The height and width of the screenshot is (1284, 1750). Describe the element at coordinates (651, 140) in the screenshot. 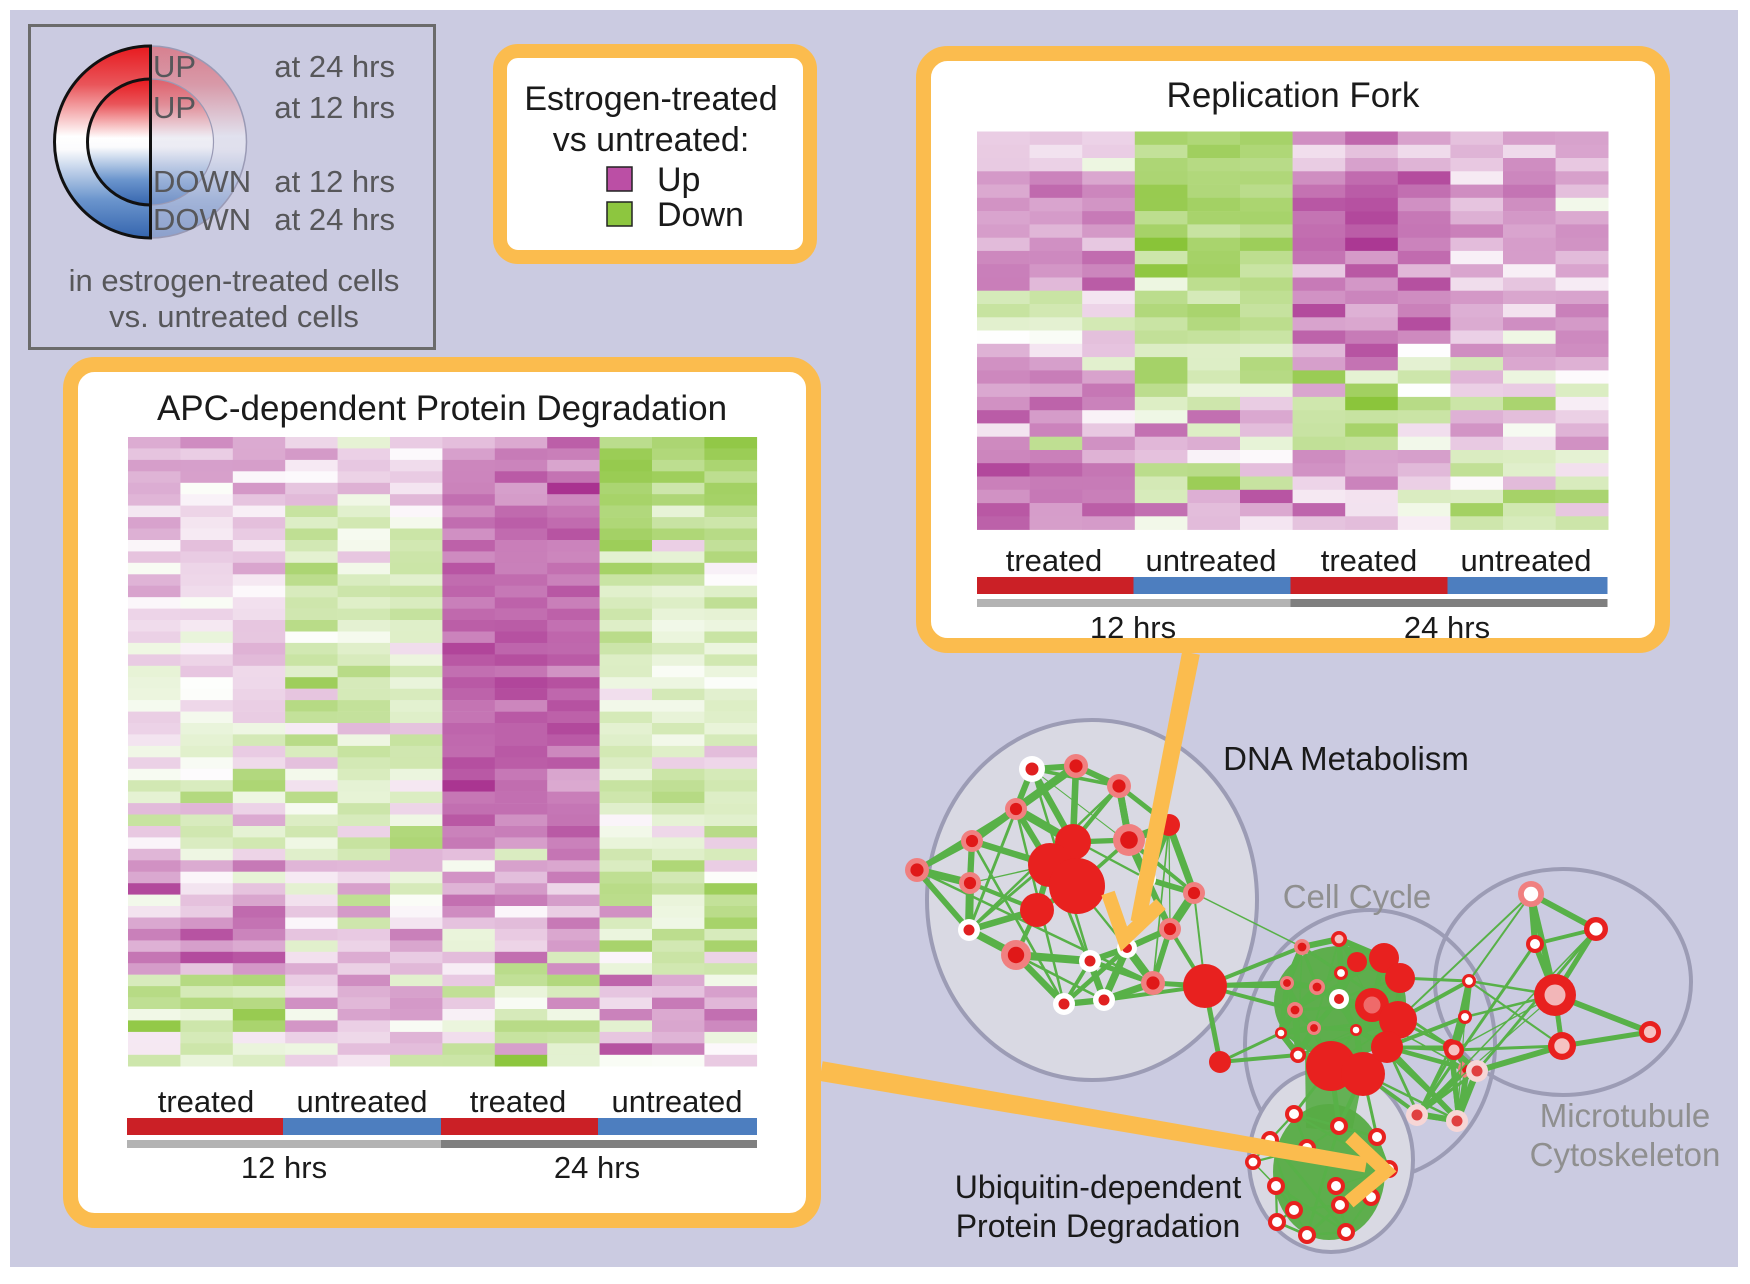

I see `svg-text: vs untreated:` at that location.